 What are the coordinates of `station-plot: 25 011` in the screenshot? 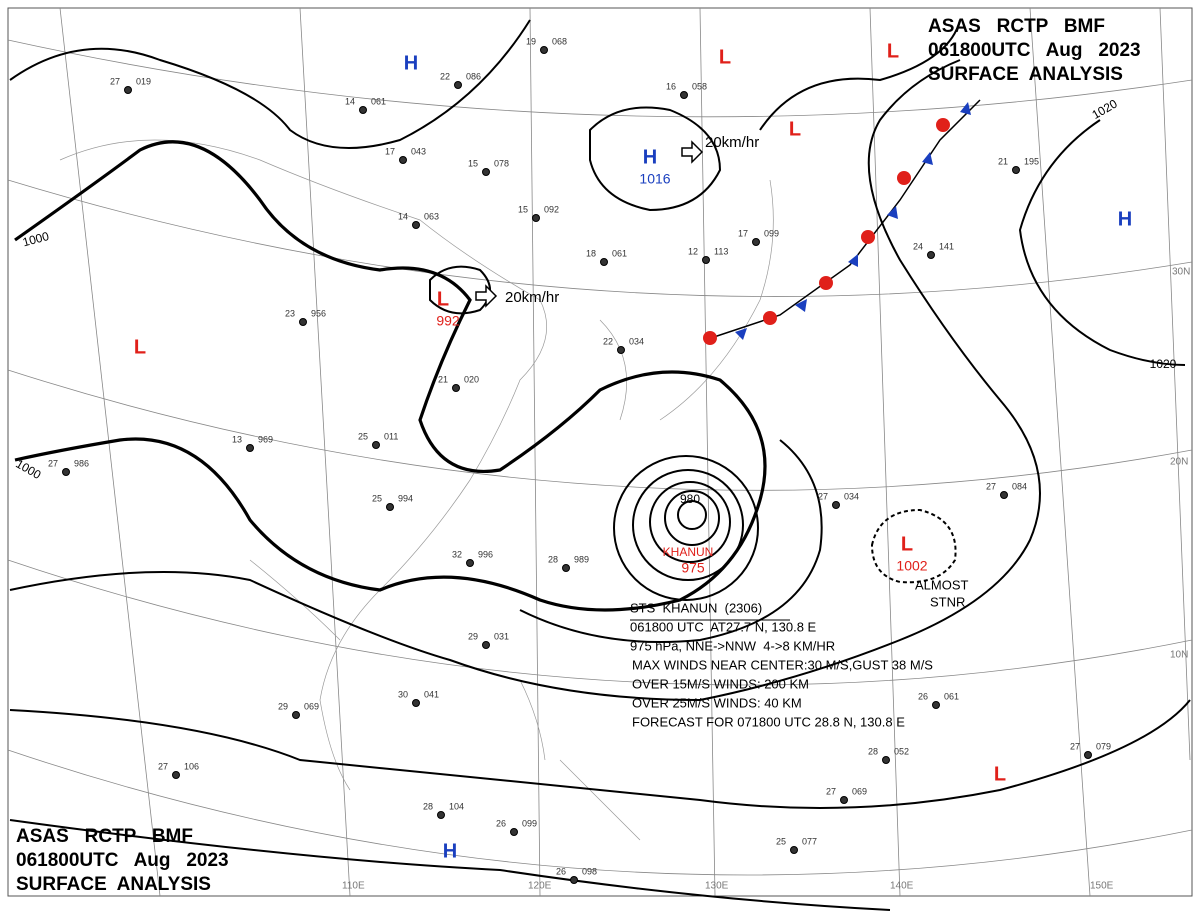 It's located at (378, 440).